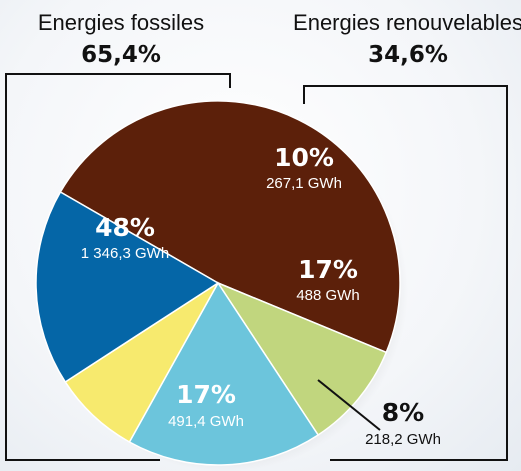 The width and height of the screenshot is (521, 471). Describe the element at coordinates (304, 157) in the screenshot. I see `slice-1-pct: 10%` at that location.